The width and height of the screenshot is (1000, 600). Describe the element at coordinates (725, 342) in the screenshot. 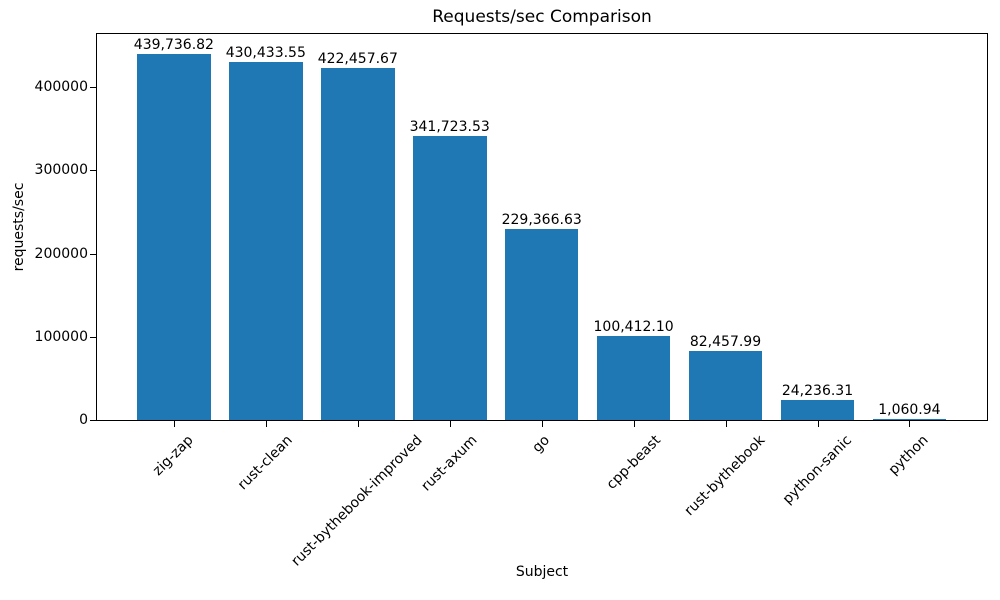

I see `bar-value-label: 82,457.99` at that location.